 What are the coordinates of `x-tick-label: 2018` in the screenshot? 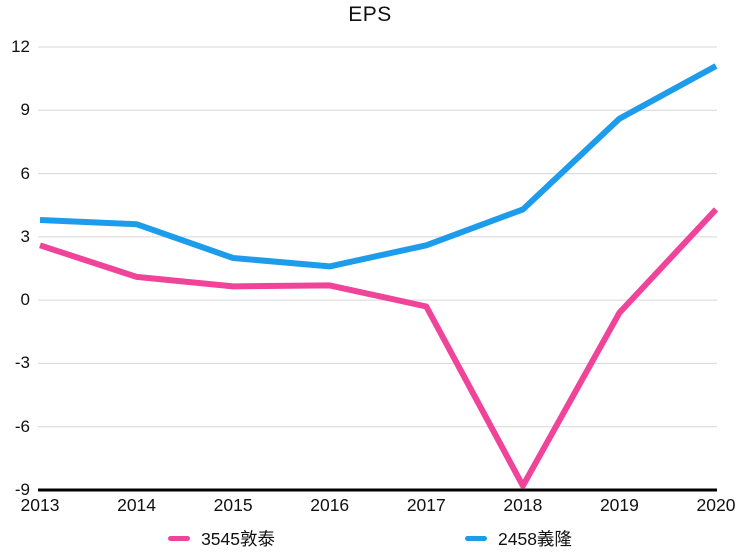 It's located at (523, 505).